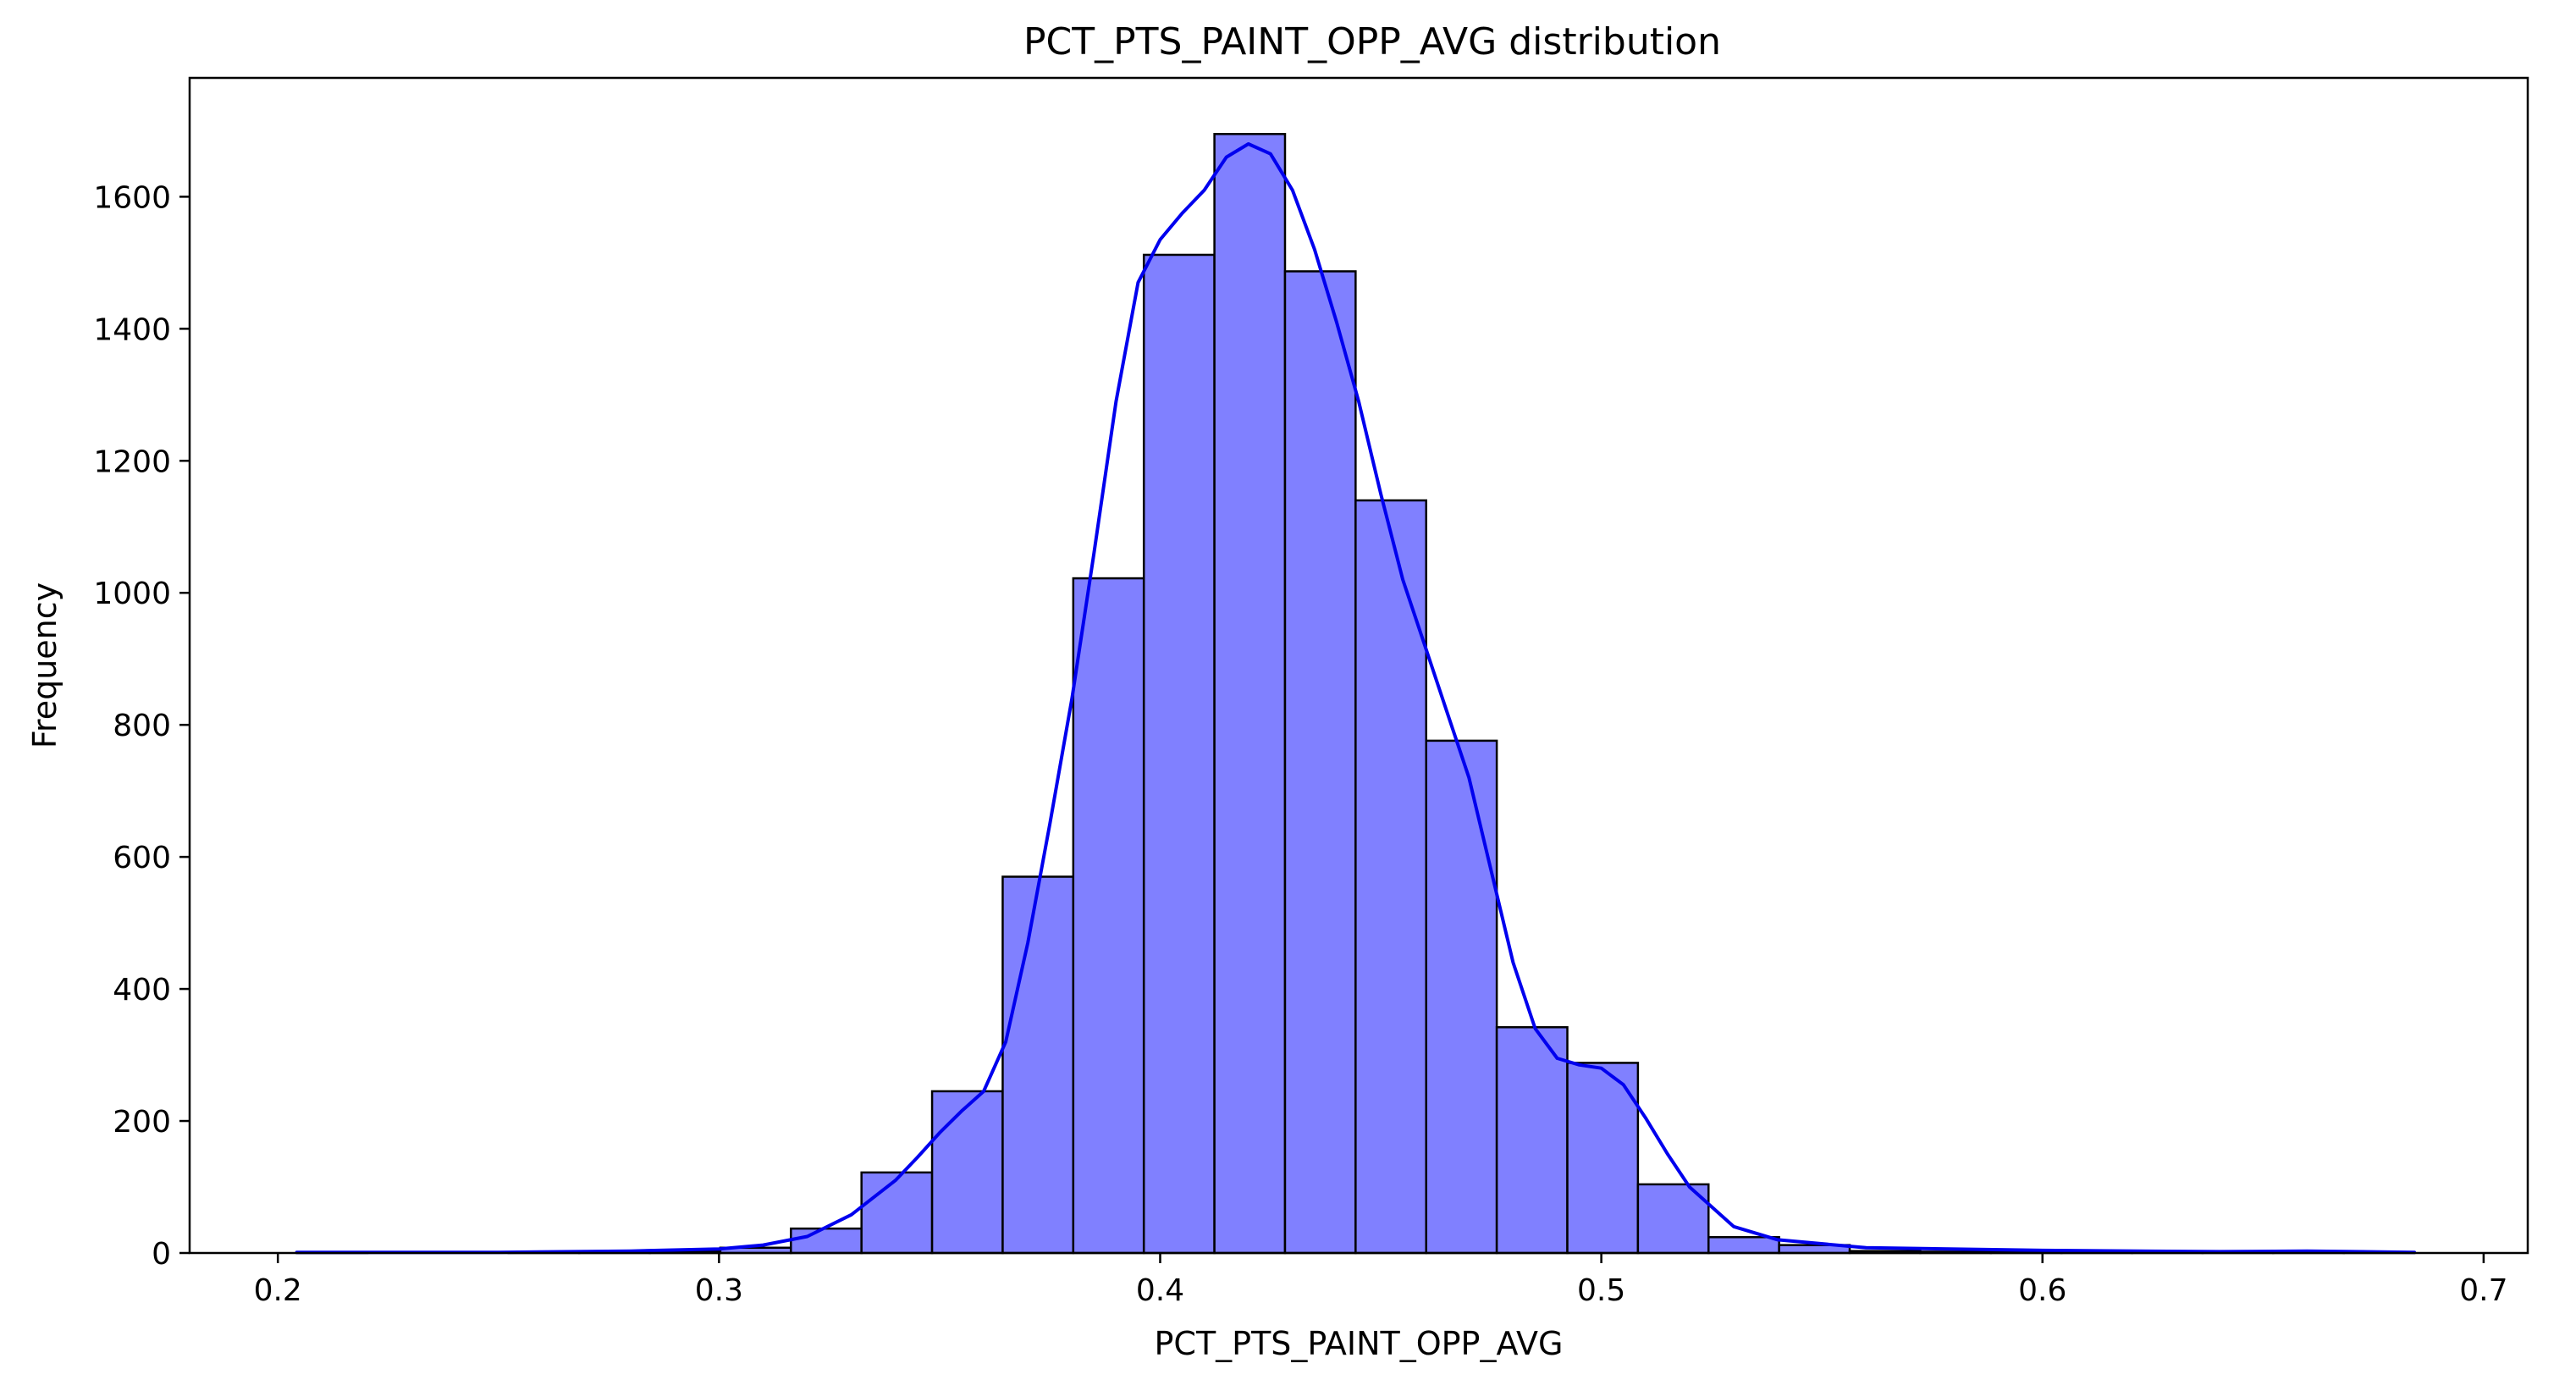 This screenshot has width=2576, height=1391. I want to click on y-tick-label: 1600, so click(132, 197).